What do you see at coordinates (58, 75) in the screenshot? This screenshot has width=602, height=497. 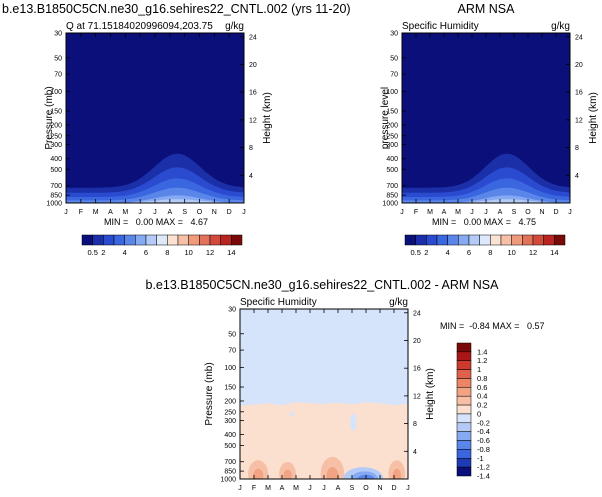 I see `panel1-ytick-label-2: 70` at bounding box center [58, 75].